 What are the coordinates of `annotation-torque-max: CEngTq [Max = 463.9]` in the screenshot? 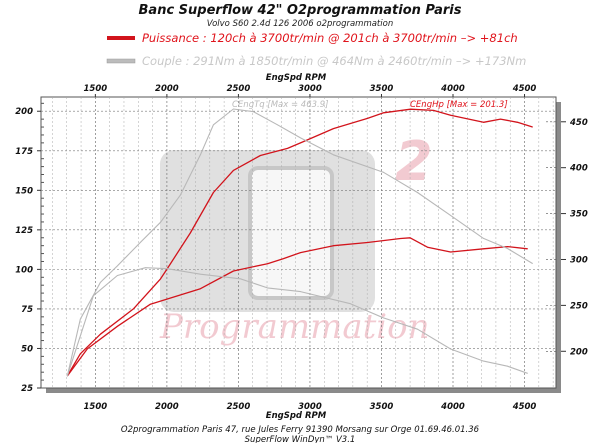 It's located at (280, 105).